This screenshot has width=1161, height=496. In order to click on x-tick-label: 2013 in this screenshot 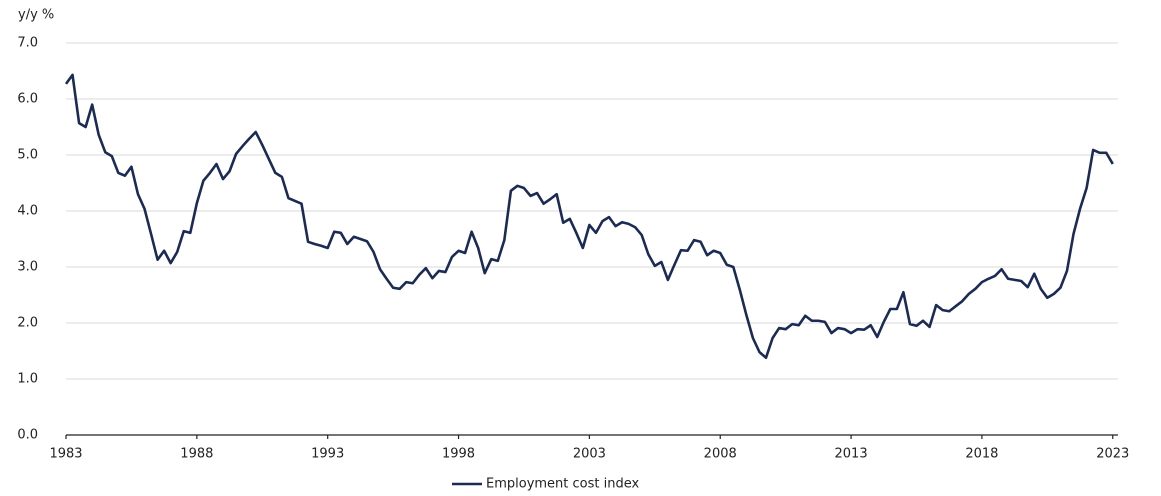, I will do `click(851, 454)`.